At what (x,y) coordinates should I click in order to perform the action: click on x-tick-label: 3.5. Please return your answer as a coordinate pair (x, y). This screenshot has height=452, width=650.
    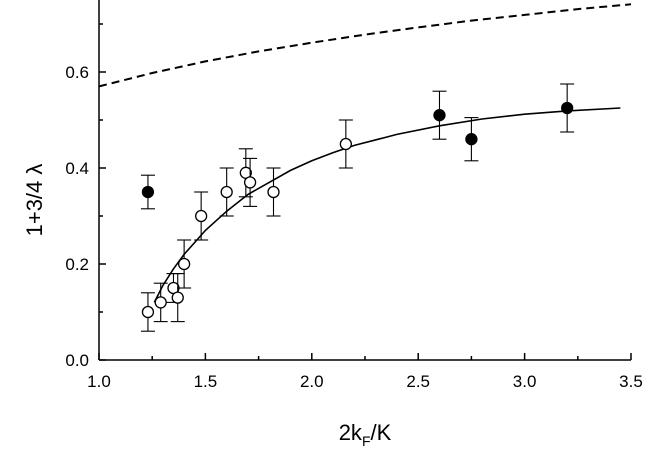
    Looking at the image, I should click on (631, 381).